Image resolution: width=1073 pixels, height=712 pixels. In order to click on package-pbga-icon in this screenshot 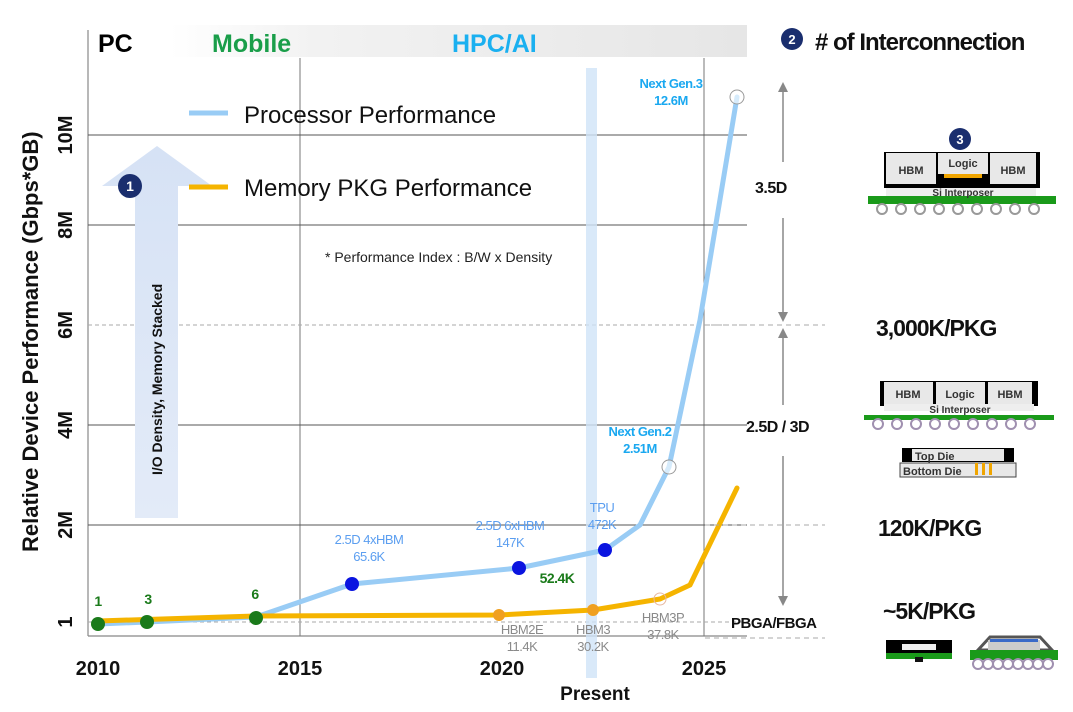, I will do `click(1014, 652)`.